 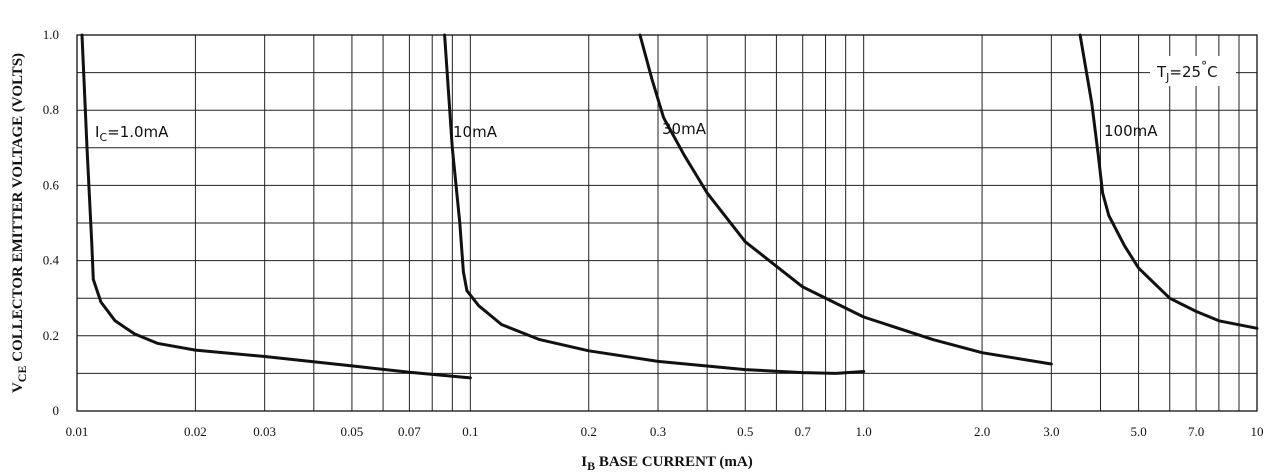 What do you see at coordinates (195, 431) in the screenshot?
I see `x-tick-label: 0.02` at bounding box center [195, 431].